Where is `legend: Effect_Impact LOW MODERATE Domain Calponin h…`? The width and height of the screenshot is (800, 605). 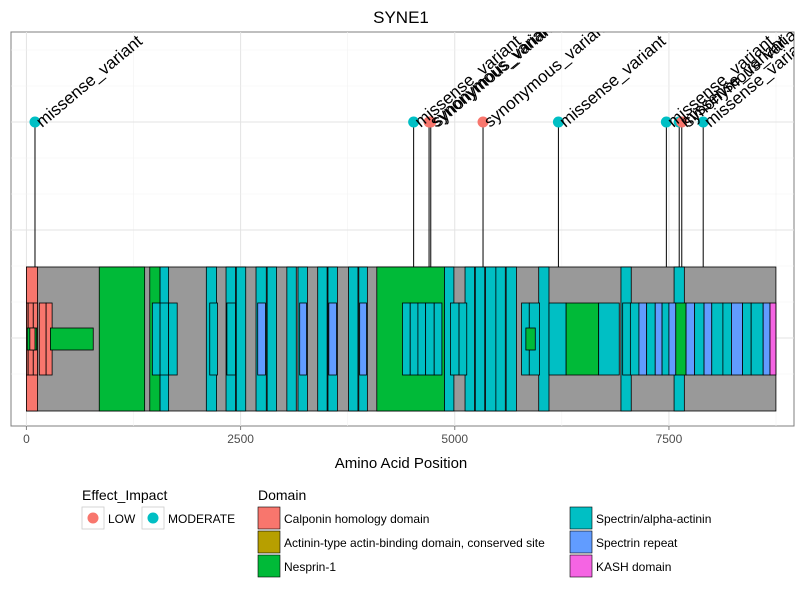
legend: Effect_Impact LOW MODERATE Domain Calponin h… is located at coordinates (396, 532).